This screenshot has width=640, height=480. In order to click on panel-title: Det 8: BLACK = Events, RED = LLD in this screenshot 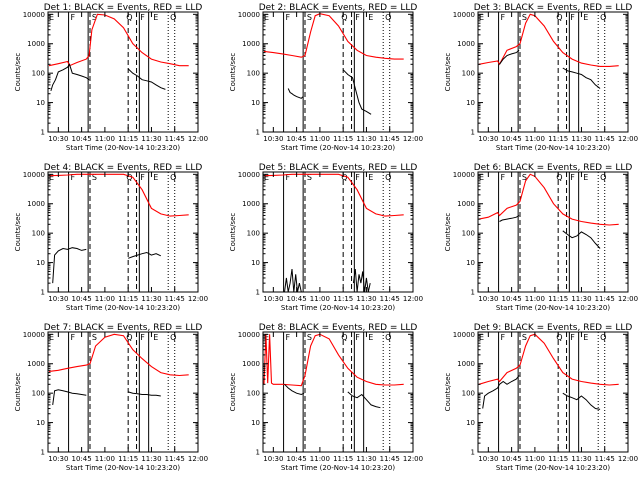, I will do `click(338, 328)`.